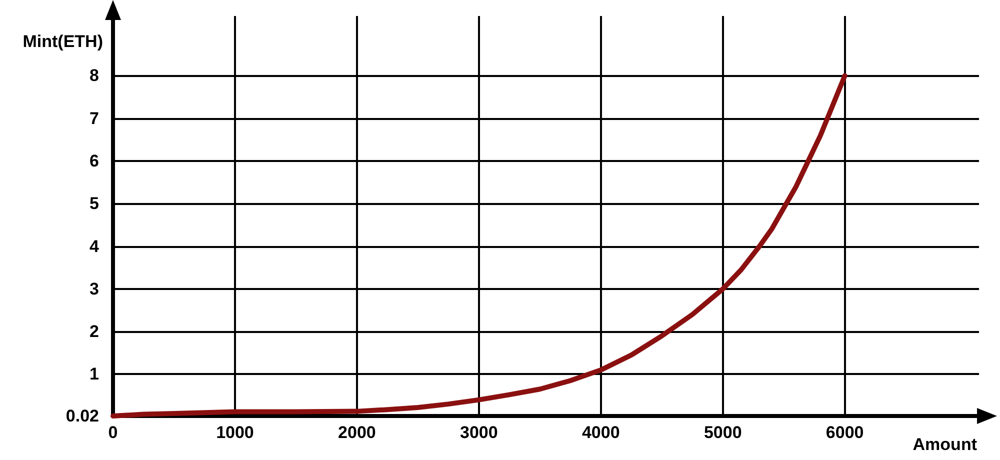 The width and height of the screenshot is (1000, 460). I want to click on y-tick-label: 2, so click(94, 332).